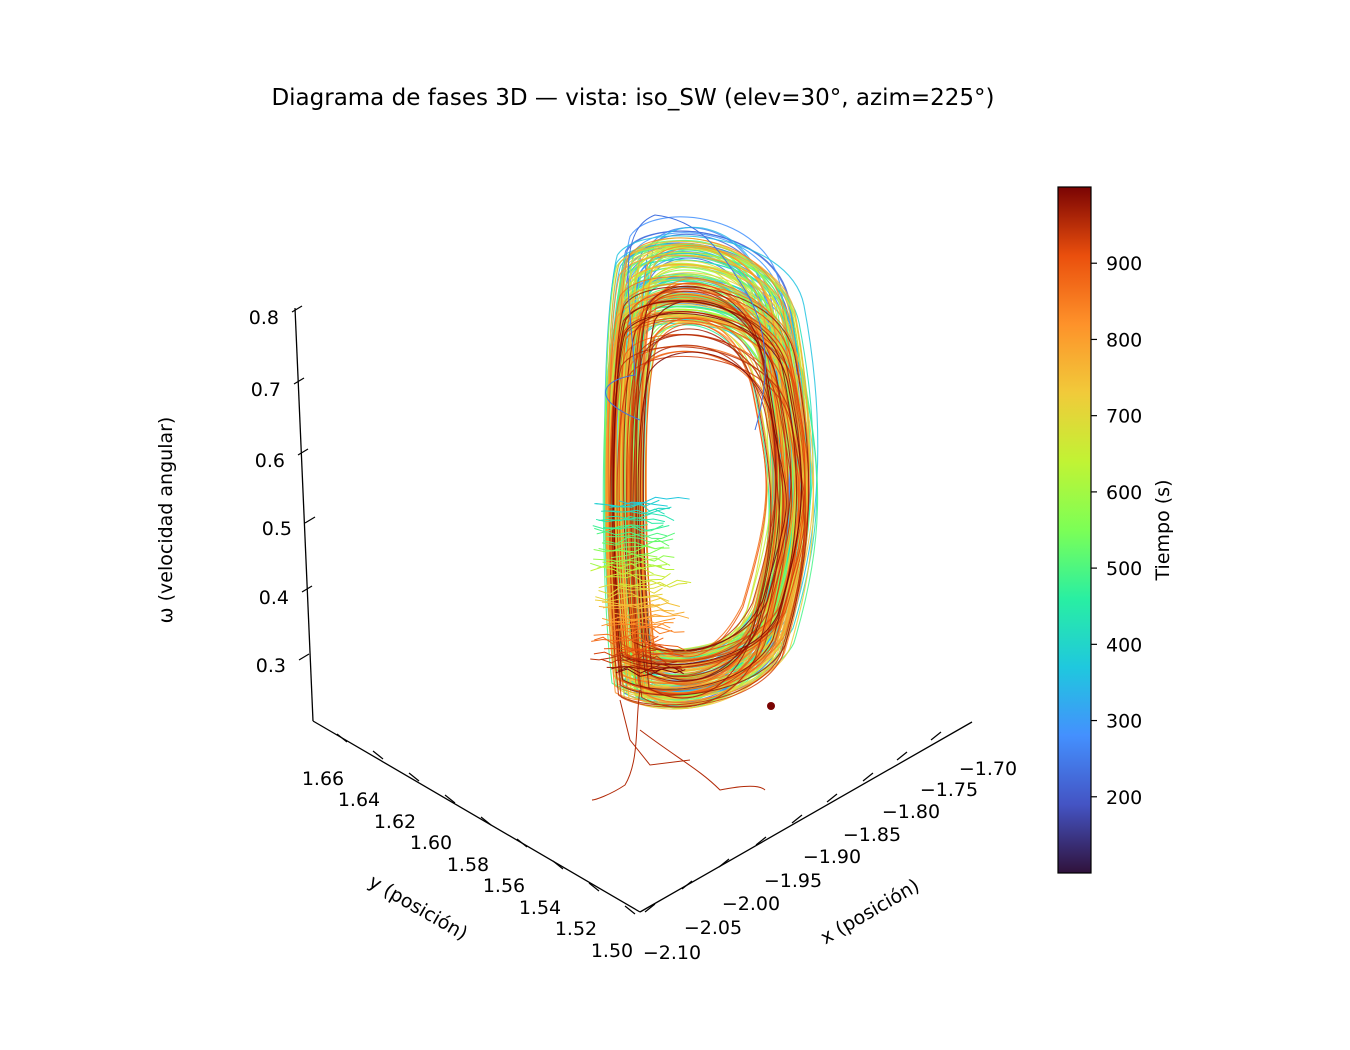 The image size is (1350, 1050). I want to click on z-axis-line, so click(304, 514).